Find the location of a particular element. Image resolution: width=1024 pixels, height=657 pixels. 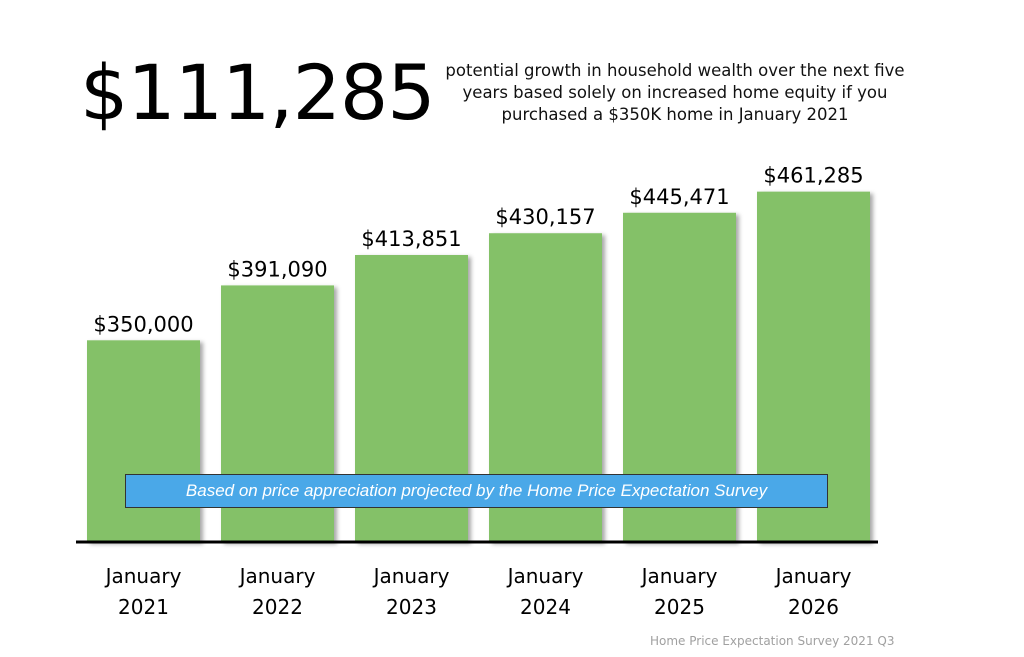

headline-amount: $111,285 is located at coordinates (258, 92).